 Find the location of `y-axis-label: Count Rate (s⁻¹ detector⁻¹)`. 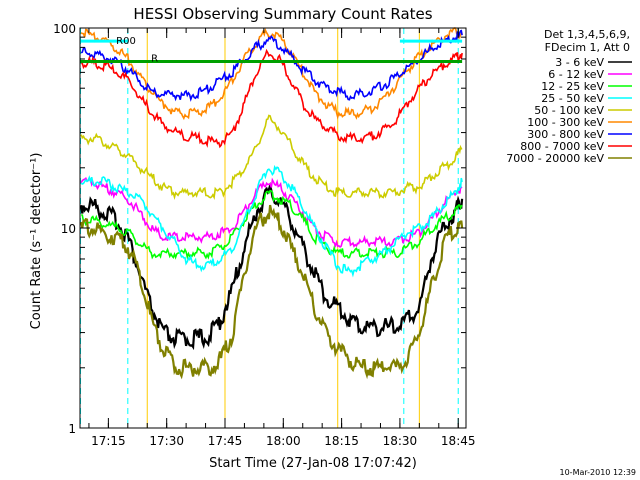

y-axis-label: Count Rate (s⁻¹ detector⁻¹) is located at coordinates (36, 241).